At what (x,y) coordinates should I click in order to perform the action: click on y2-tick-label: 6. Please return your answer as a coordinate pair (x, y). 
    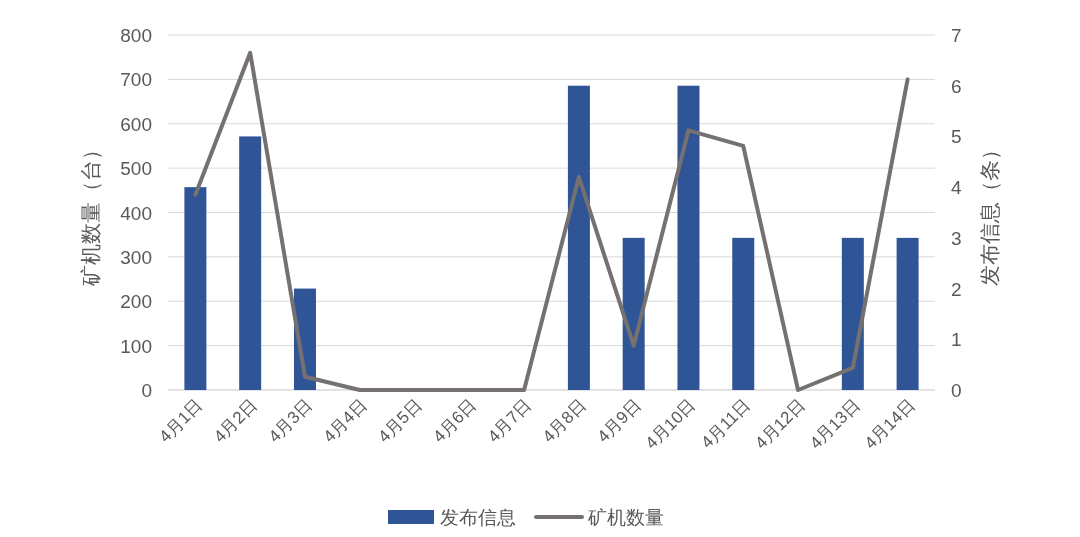
    Looking at the image, I should click on (956, 86).